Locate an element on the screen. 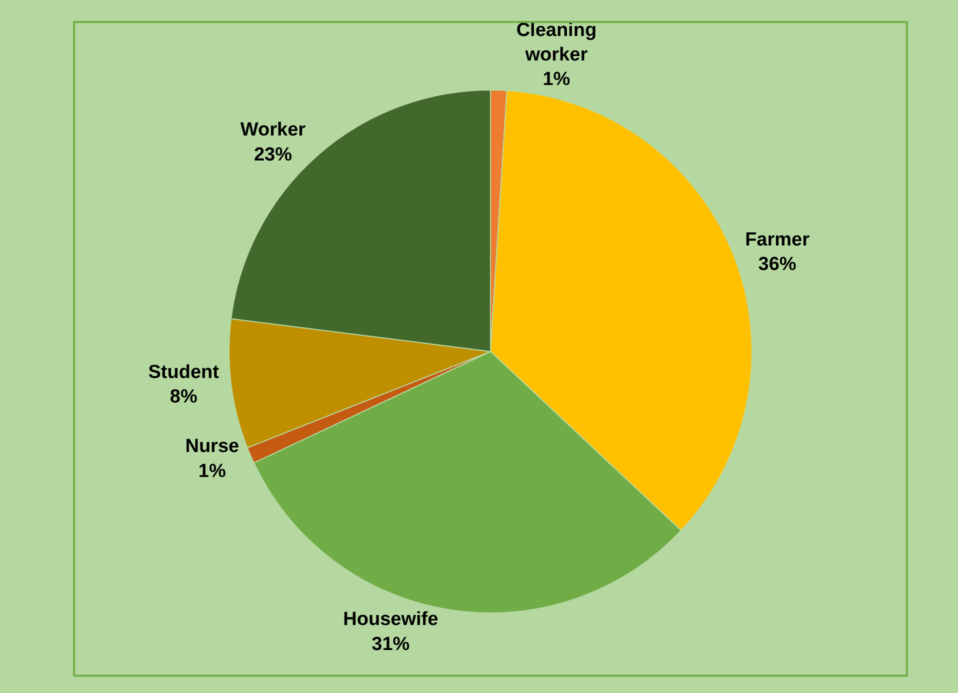 This screenshot has height=693, width=958. slice-label: Worker is located at coordinates (273, 130).